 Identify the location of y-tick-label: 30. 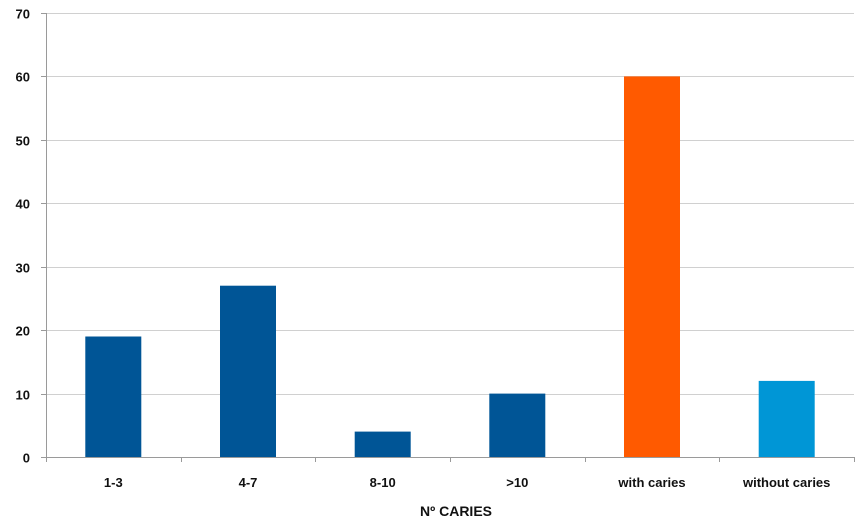
(23, 268).